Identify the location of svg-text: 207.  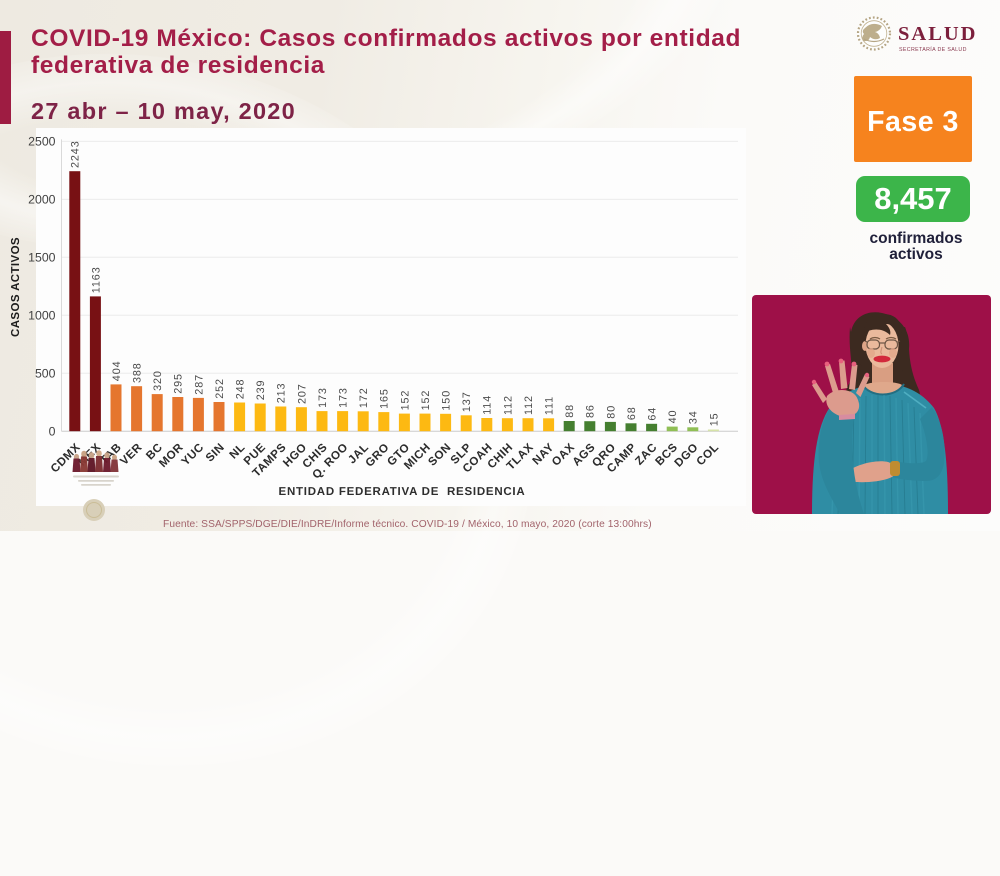
(302, 393).